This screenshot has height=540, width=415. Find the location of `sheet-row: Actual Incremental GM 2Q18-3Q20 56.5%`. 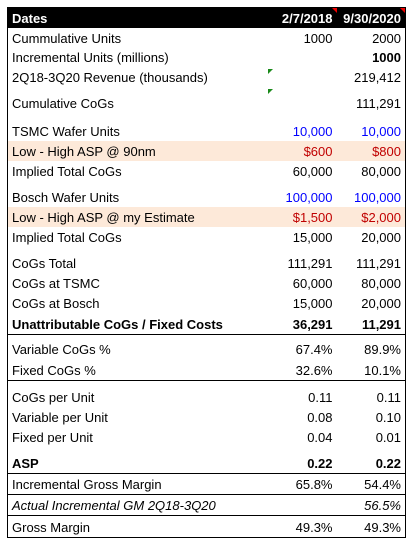

sheet-row: Actual Incremental GM 2Q18-3Q20 56.5% is located at coordinates (206, 505).